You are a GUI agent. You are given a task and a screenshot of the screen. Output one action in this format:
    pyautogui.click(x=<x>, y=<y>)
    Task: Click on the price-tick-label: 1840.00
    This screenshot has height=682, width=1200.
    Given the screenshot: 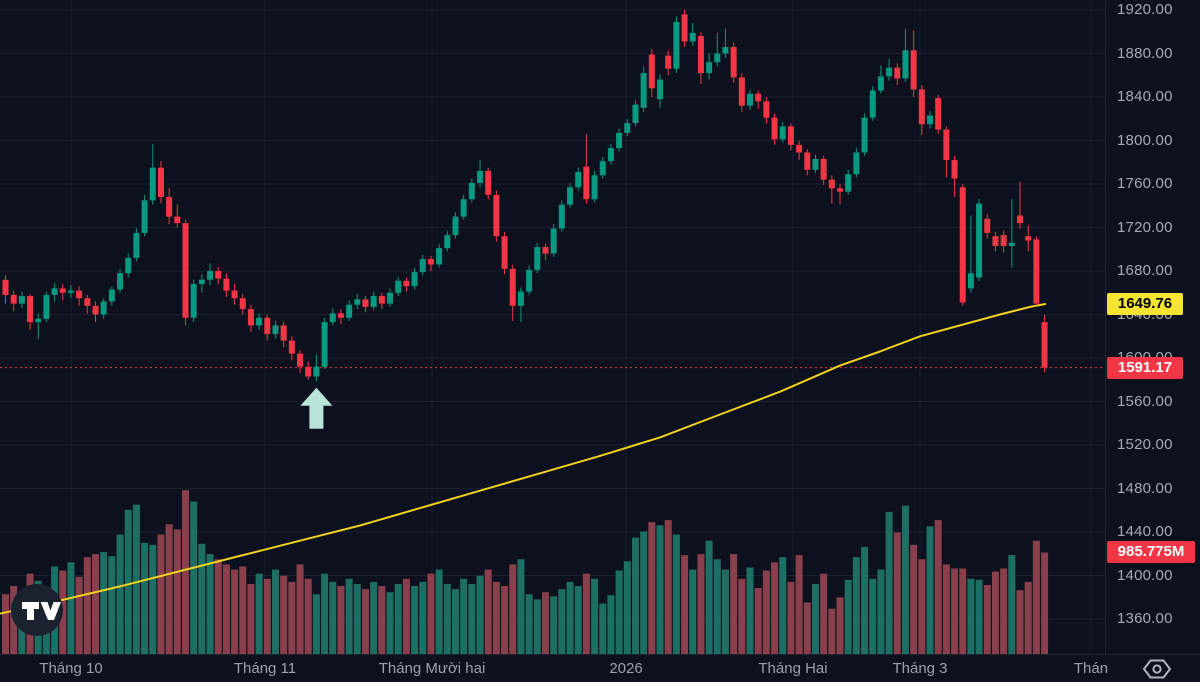 What is the action you would take?
    pyautogui.click(x=1145, y=96)
    